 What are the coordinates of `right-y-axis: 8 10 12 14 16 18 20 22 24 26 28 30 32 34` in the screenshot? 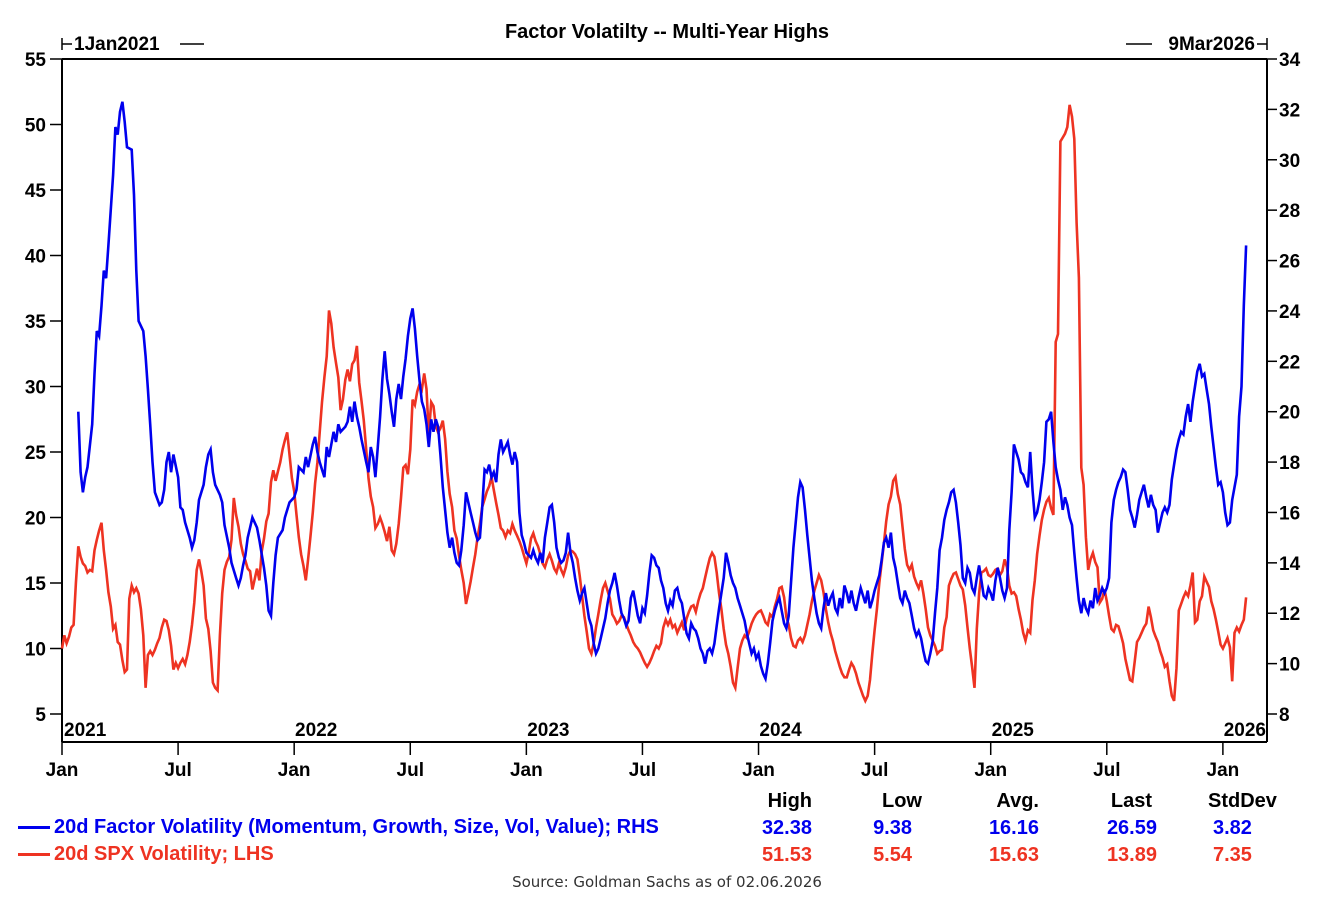 It's located at (1284, 388).